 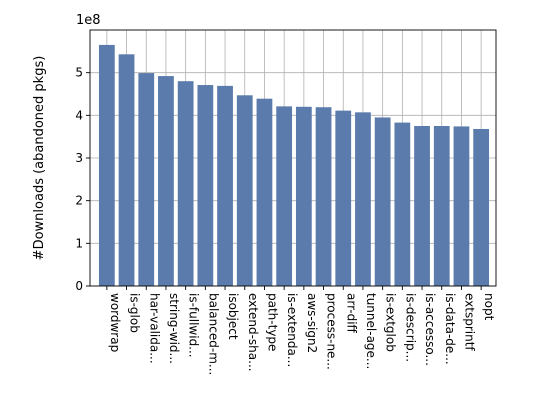 What do you see at coordinates (469, 322) in the screenshot?
I see `x-tick-label: extsprintf` at bounding box center [469, 322].